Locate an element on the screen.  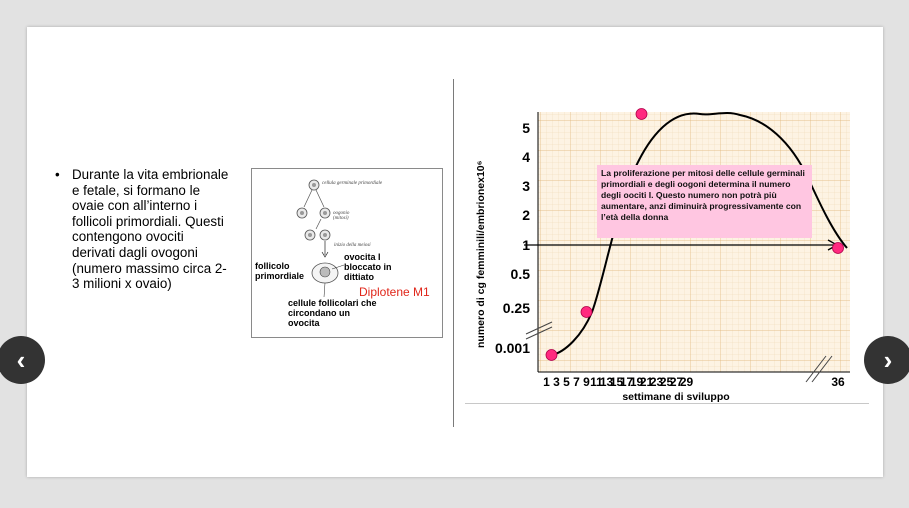
x-tick-label: 27 is located at coordinates (677, 382).